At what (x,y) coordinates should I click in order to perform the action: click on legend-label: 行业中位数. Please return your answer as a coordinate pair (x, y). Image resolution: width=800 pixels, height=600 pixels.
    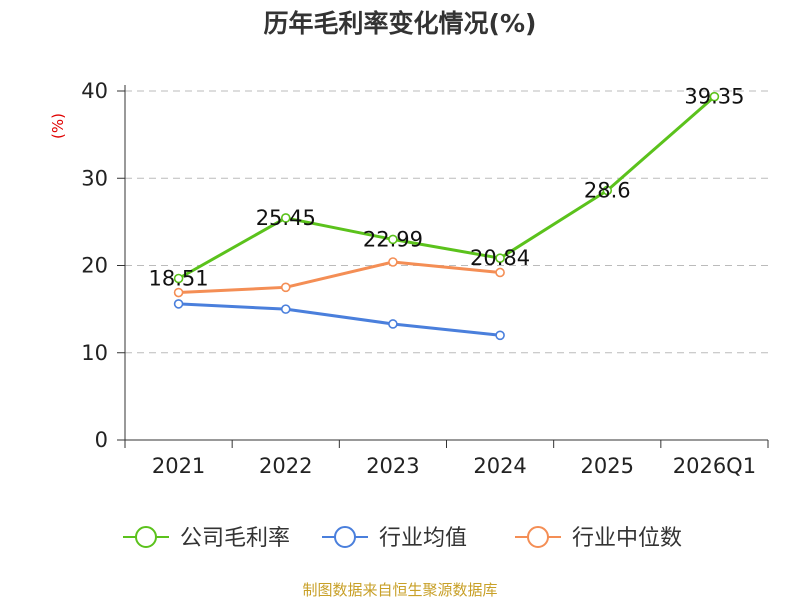
    Looking at the image, I should click on (627, 538).